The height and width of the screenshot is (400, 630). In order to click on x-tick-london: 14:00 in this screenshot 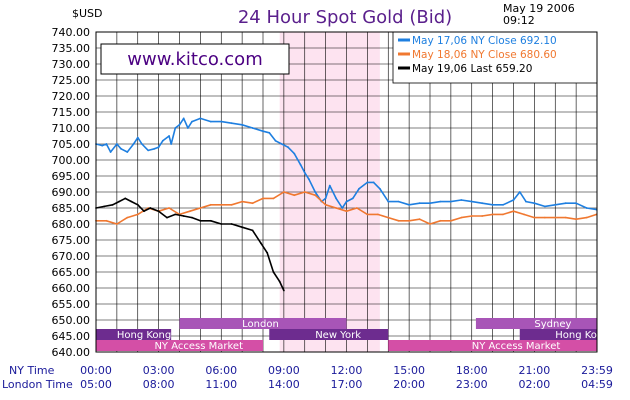, I will do `click(284, 384)`.